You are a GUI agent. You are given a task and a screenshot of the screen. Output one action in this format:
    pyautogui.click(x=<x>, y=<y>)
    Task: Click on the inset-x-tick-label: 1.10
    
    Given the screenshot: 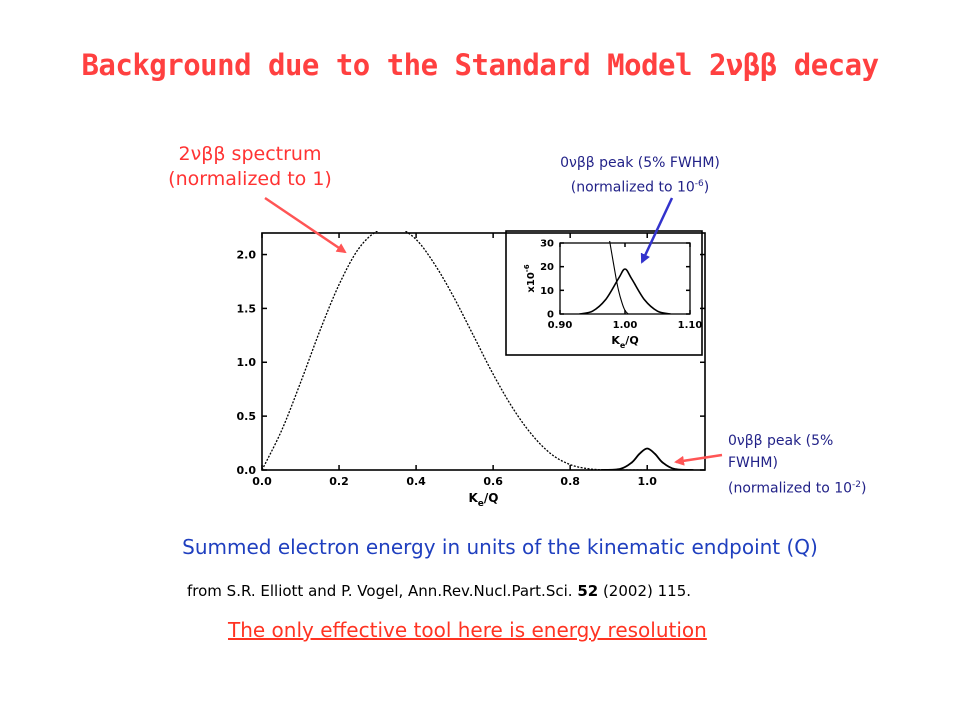 What is the action you would take?
    pyautogui.click(x=690, y=325)
    